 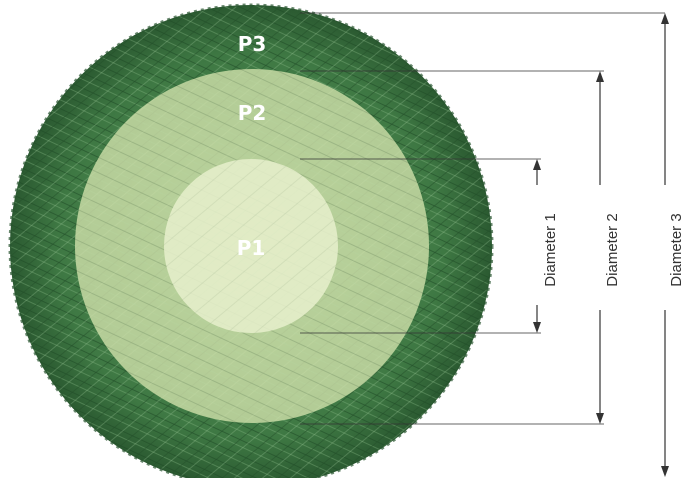 What do you see at coordinates (537, 246) in the screenshot?
I see `diameter-1-dimension` at bounding box center [537, 246].